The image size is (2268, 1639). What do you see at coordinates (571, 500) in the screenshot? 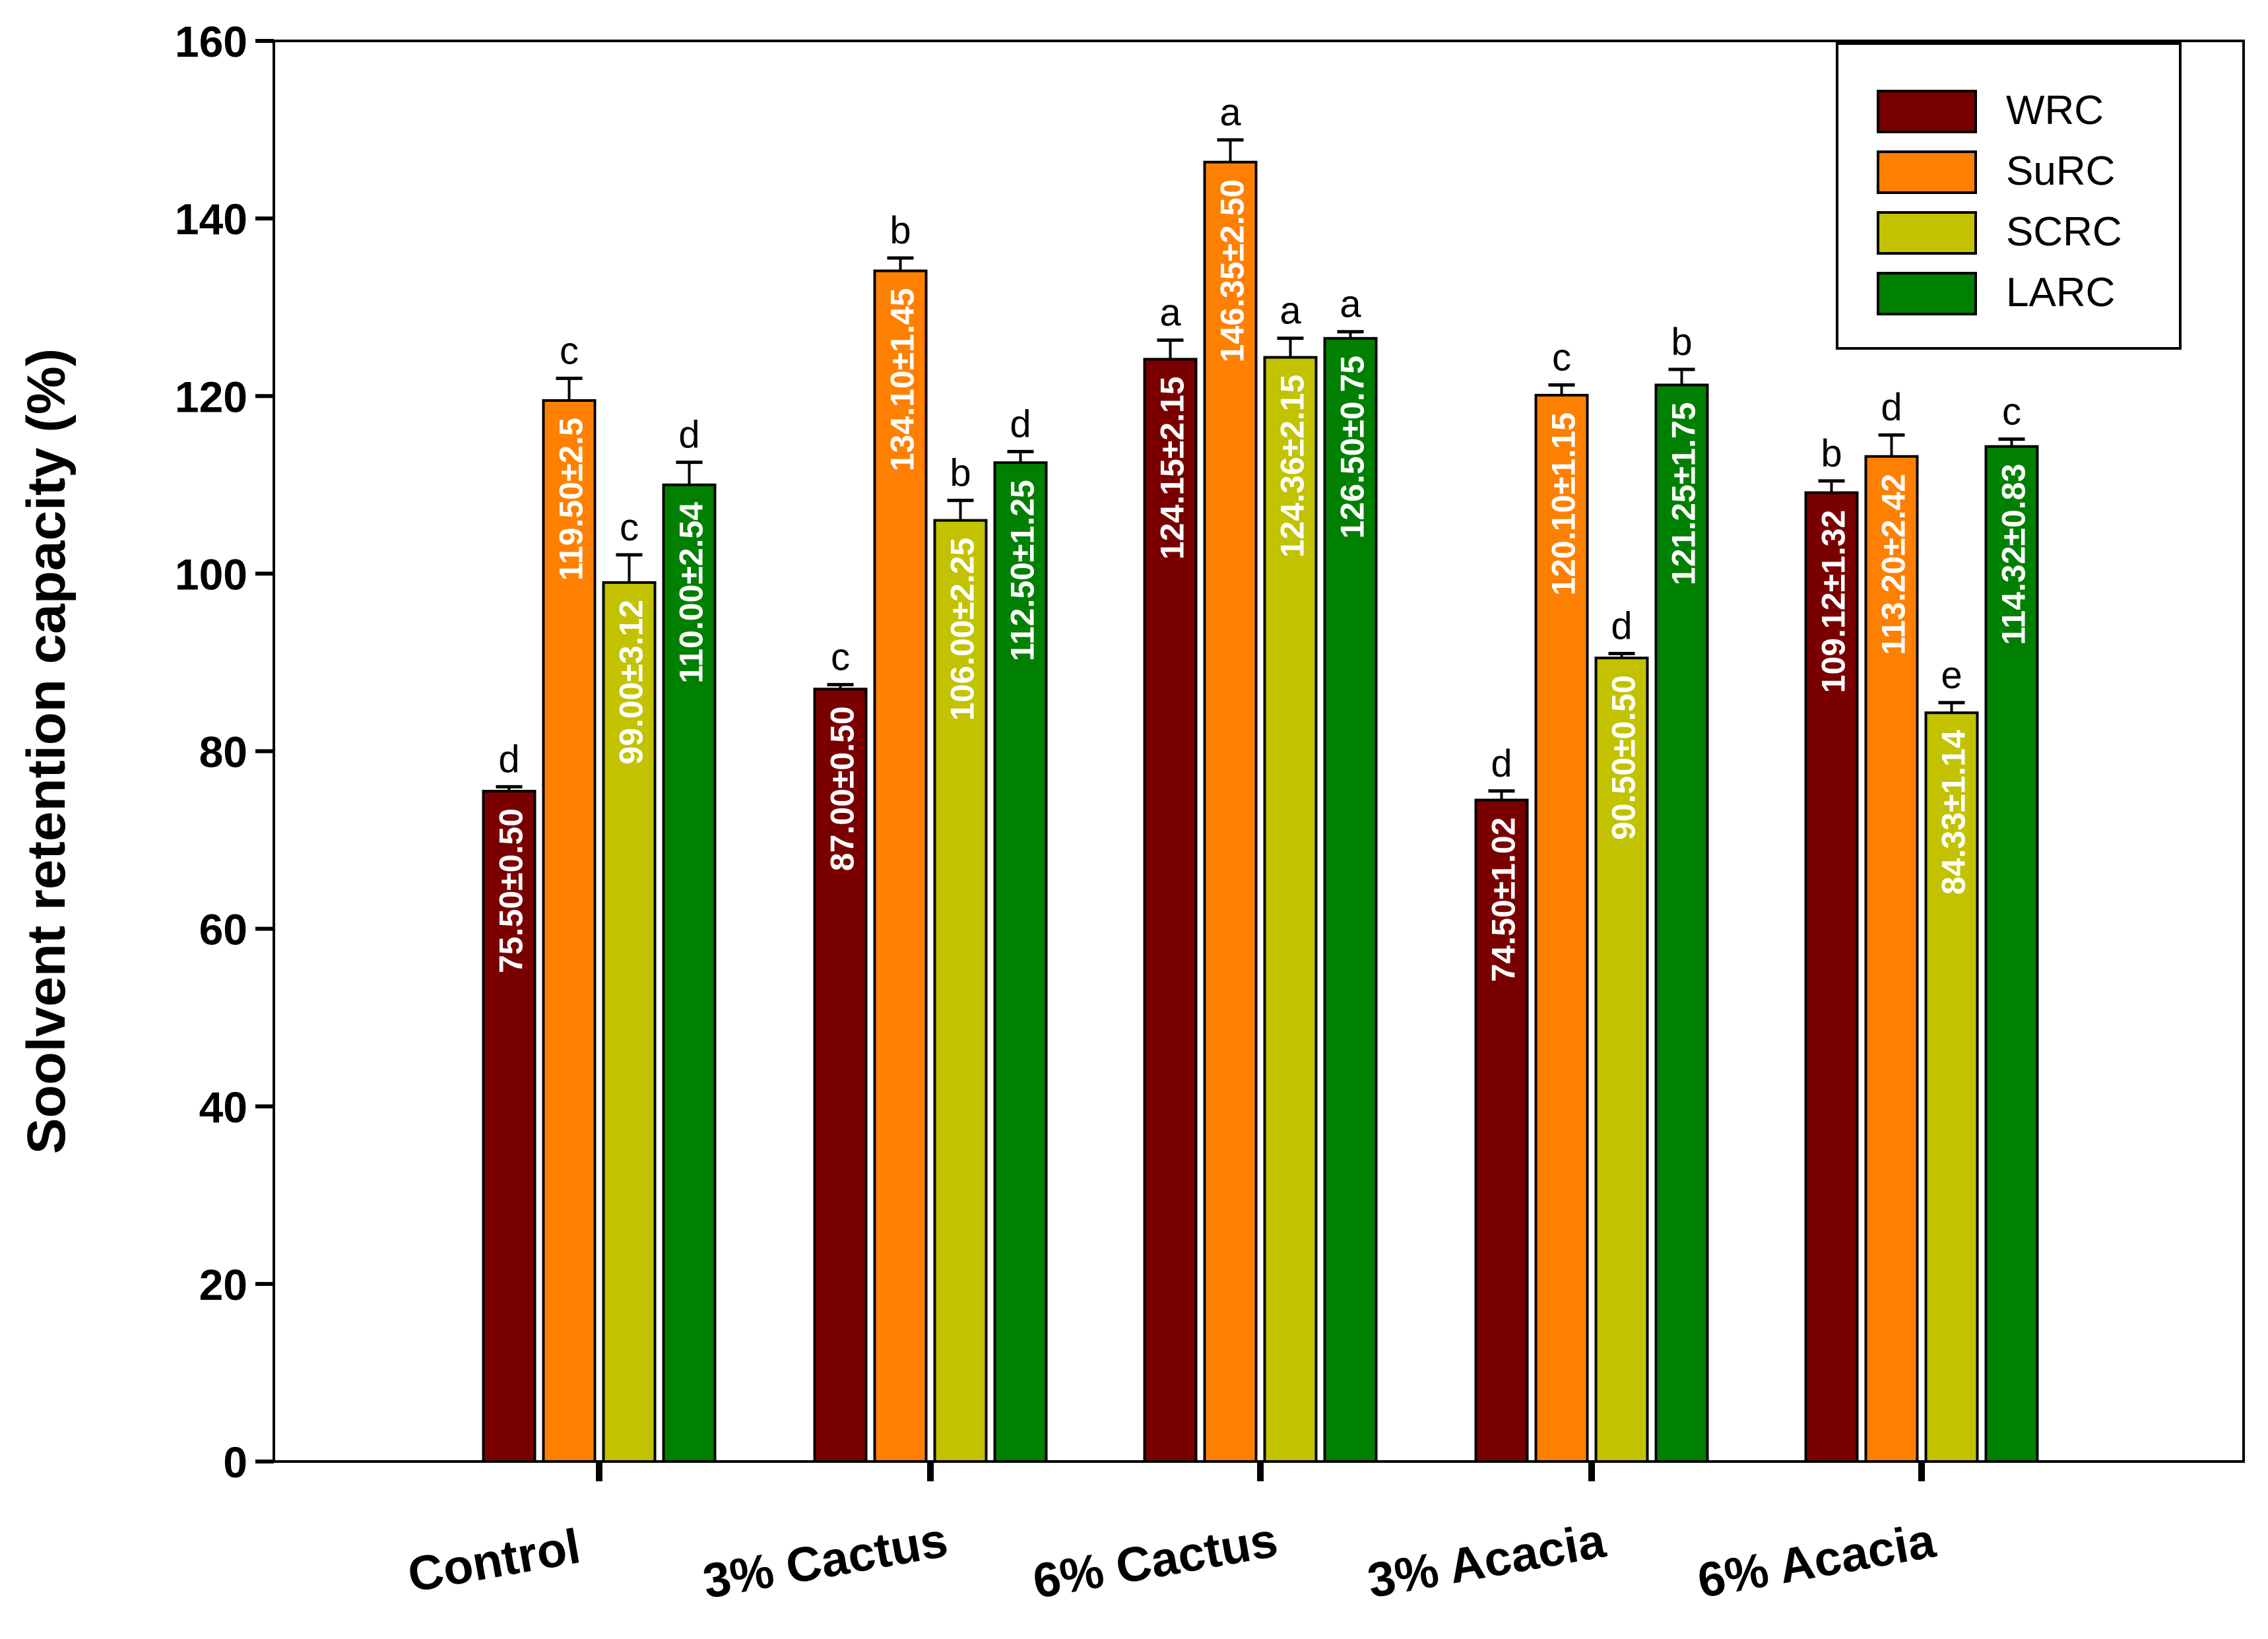
I see `value-label: 119.50±2.5` at bounding box center [571, 500].